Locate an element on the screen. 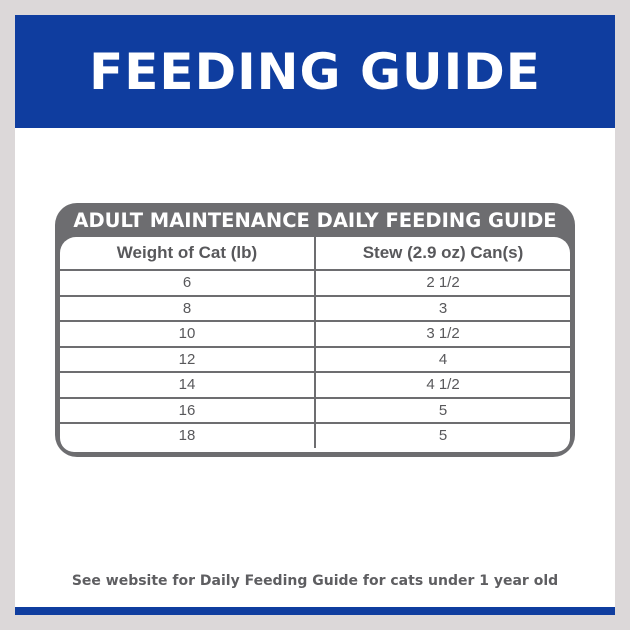  table-row: 10 3 1/2 is located at coordinates (315, 334).